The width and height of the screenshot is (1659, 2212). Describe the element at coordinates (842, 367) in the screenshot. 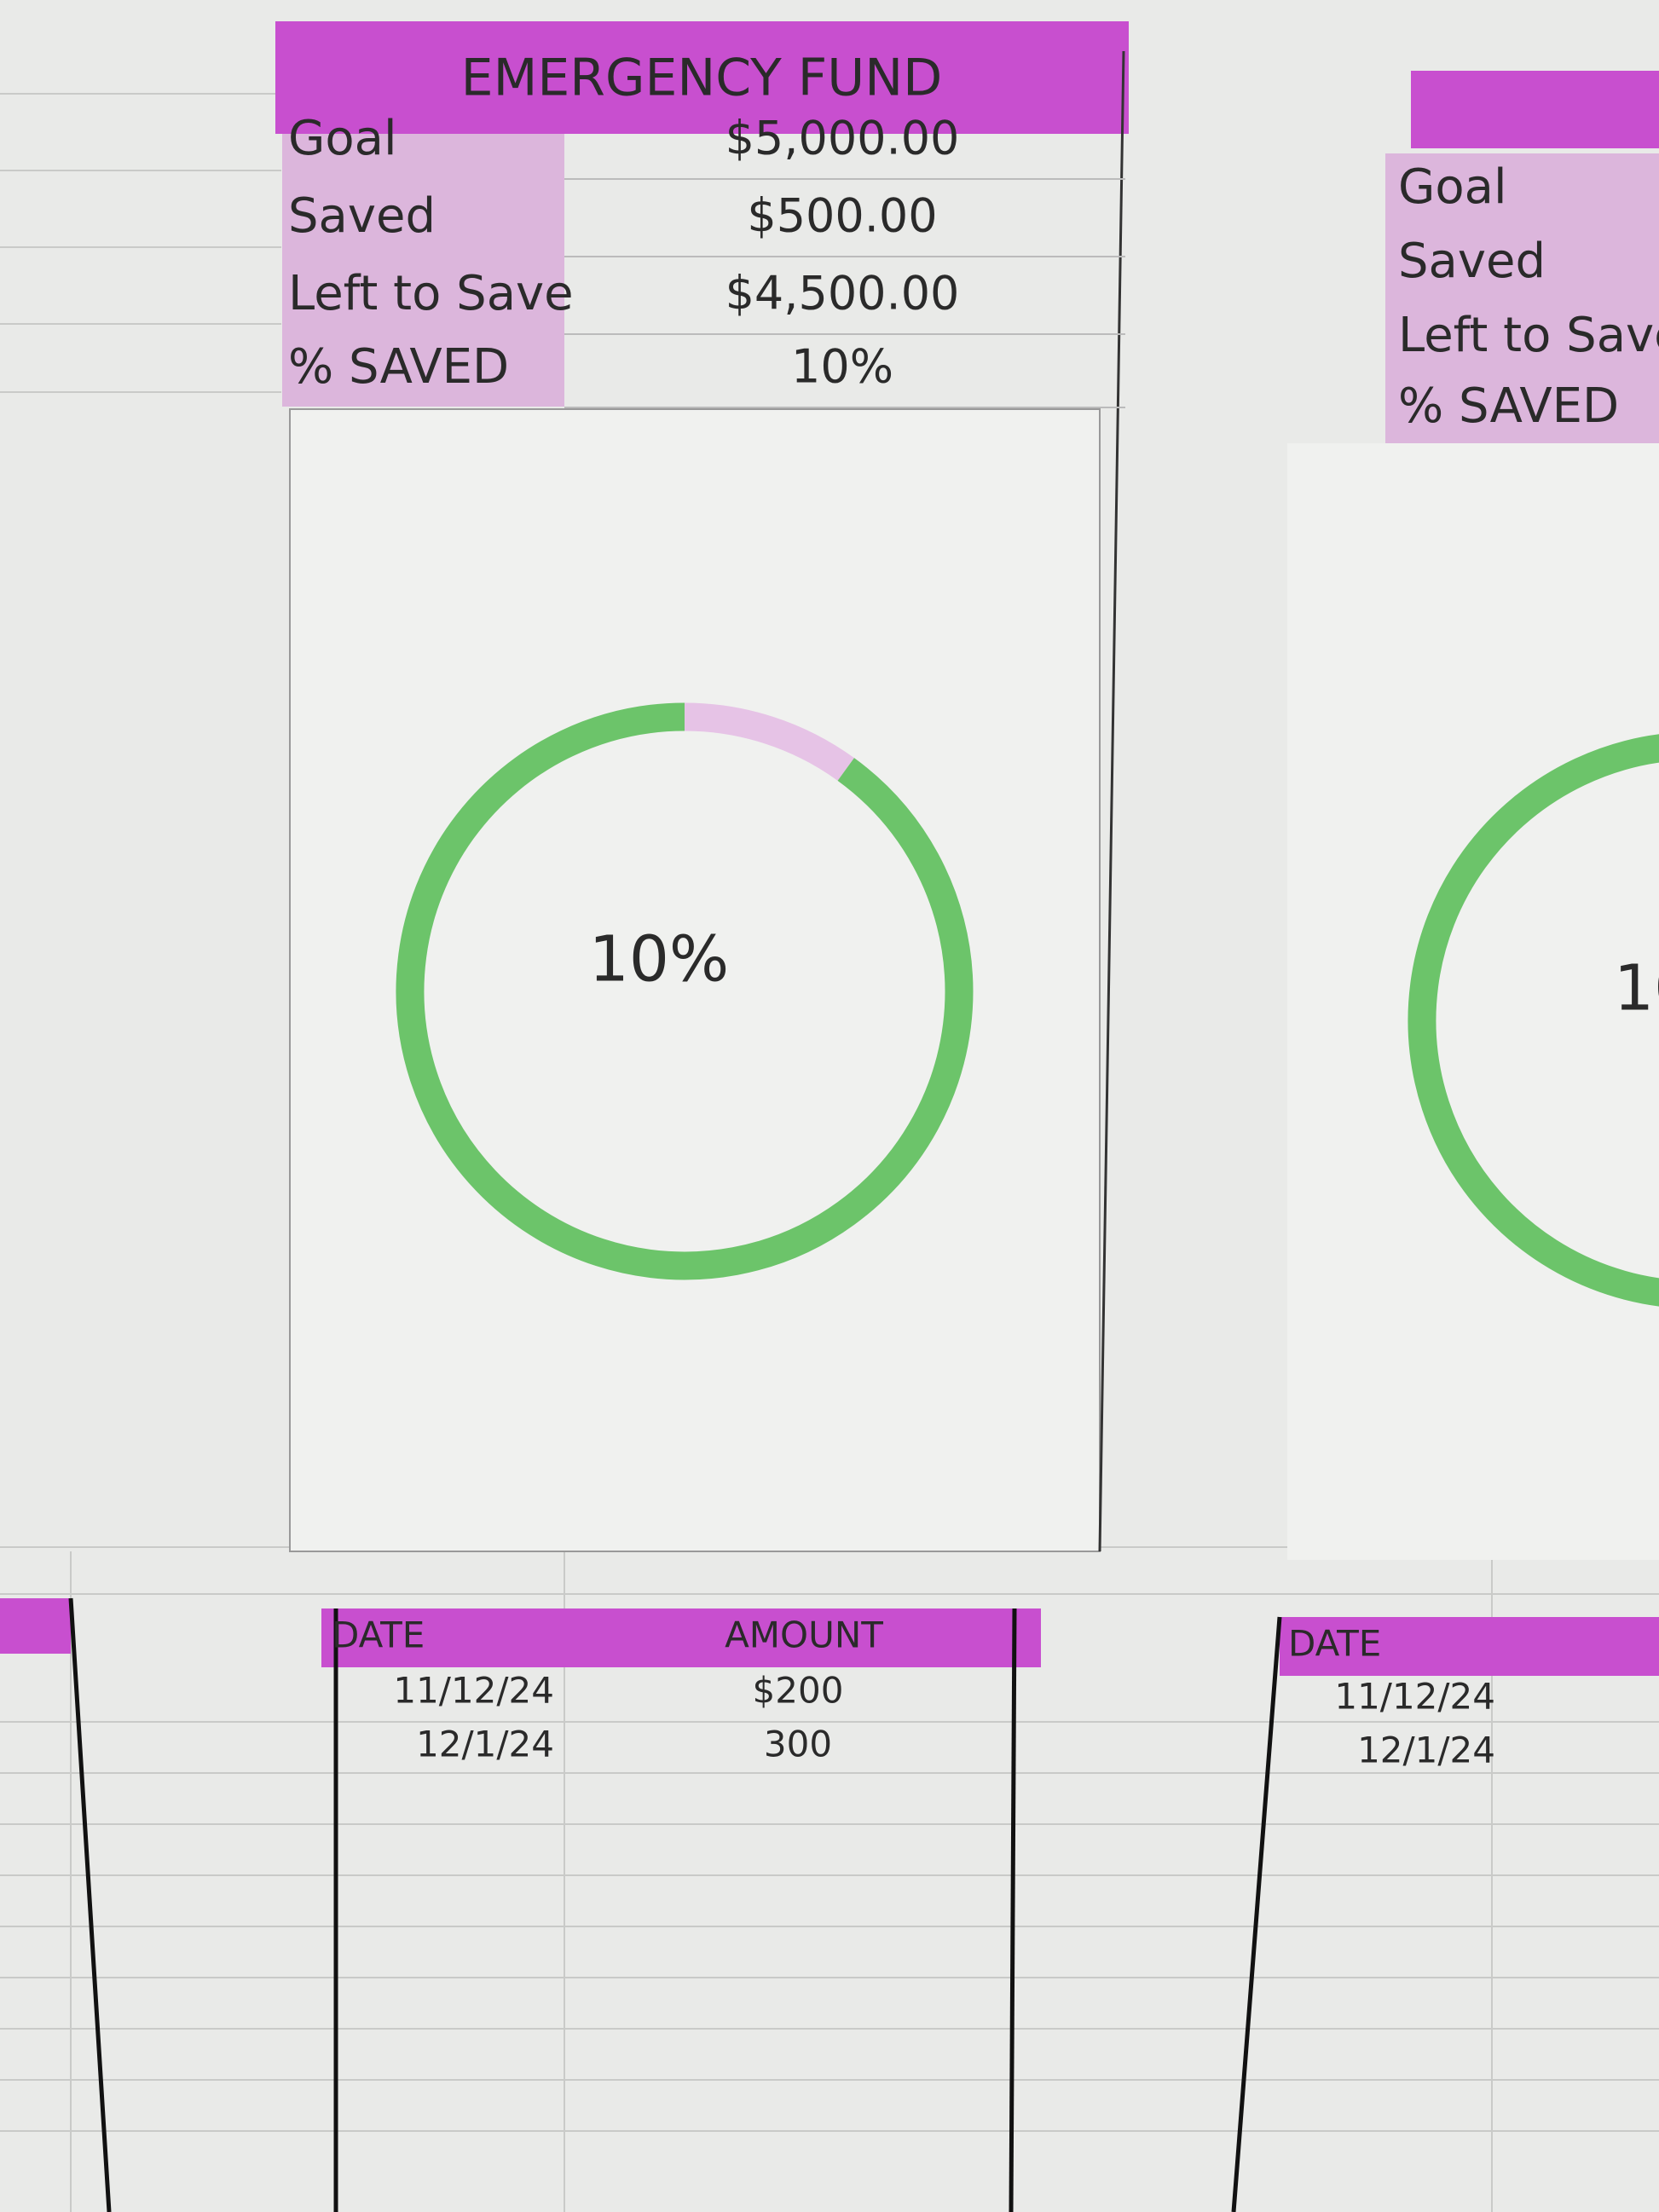

I see `row-value: 10%` at that location.